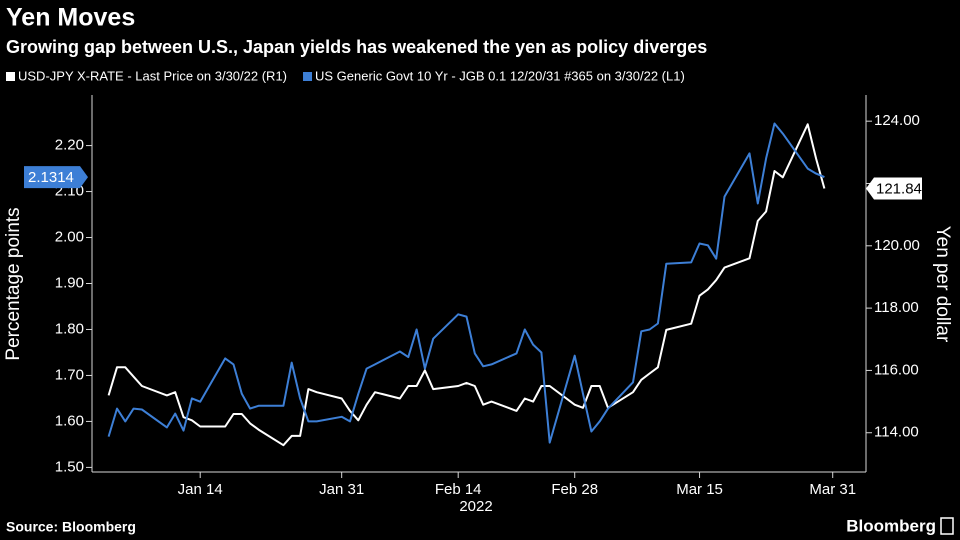 Image resolution: width=960 pixels, height=540 pixels. Describe the element at coordinates (69, 328) in the screenshot. I see `y-tick-label: 1.80` at that location.